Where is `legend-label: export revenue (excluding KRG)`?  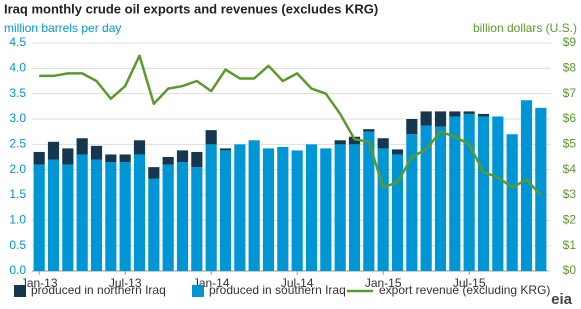
legend-label: export revenue (excluding KRG) is located at coordinates (464, 290).